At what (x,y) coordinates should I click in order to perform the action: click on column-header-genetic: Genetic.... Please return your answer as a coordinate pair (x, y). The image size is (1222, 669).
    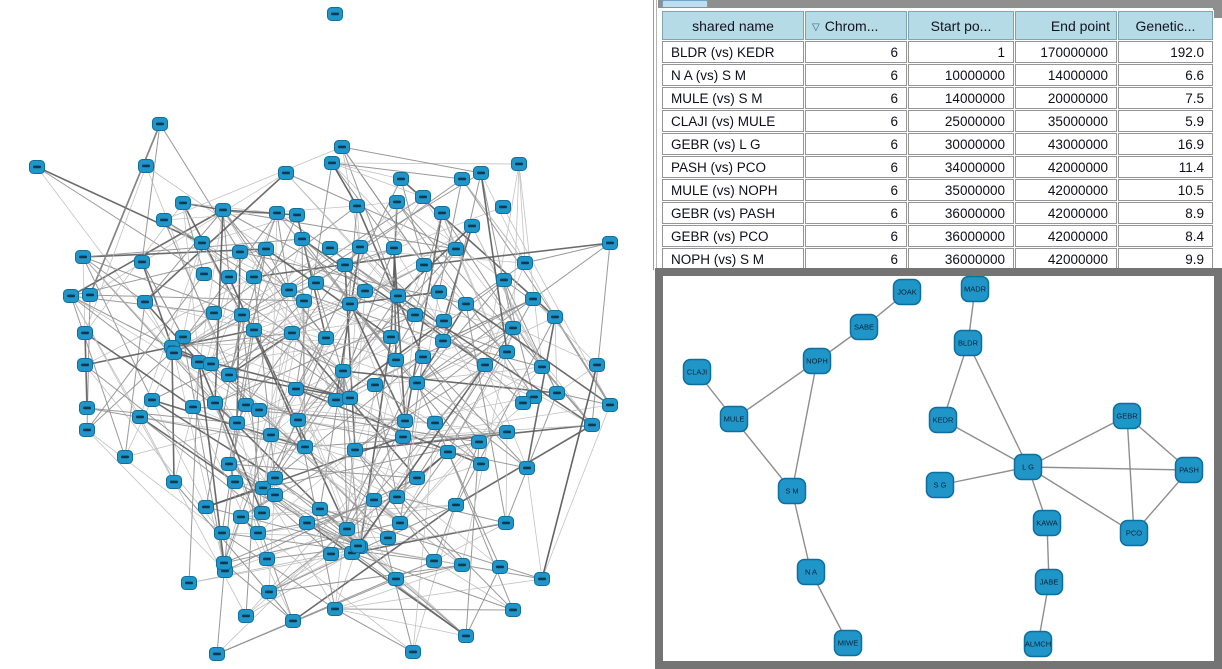
    Looking at the image, I should click on (1165, 25).